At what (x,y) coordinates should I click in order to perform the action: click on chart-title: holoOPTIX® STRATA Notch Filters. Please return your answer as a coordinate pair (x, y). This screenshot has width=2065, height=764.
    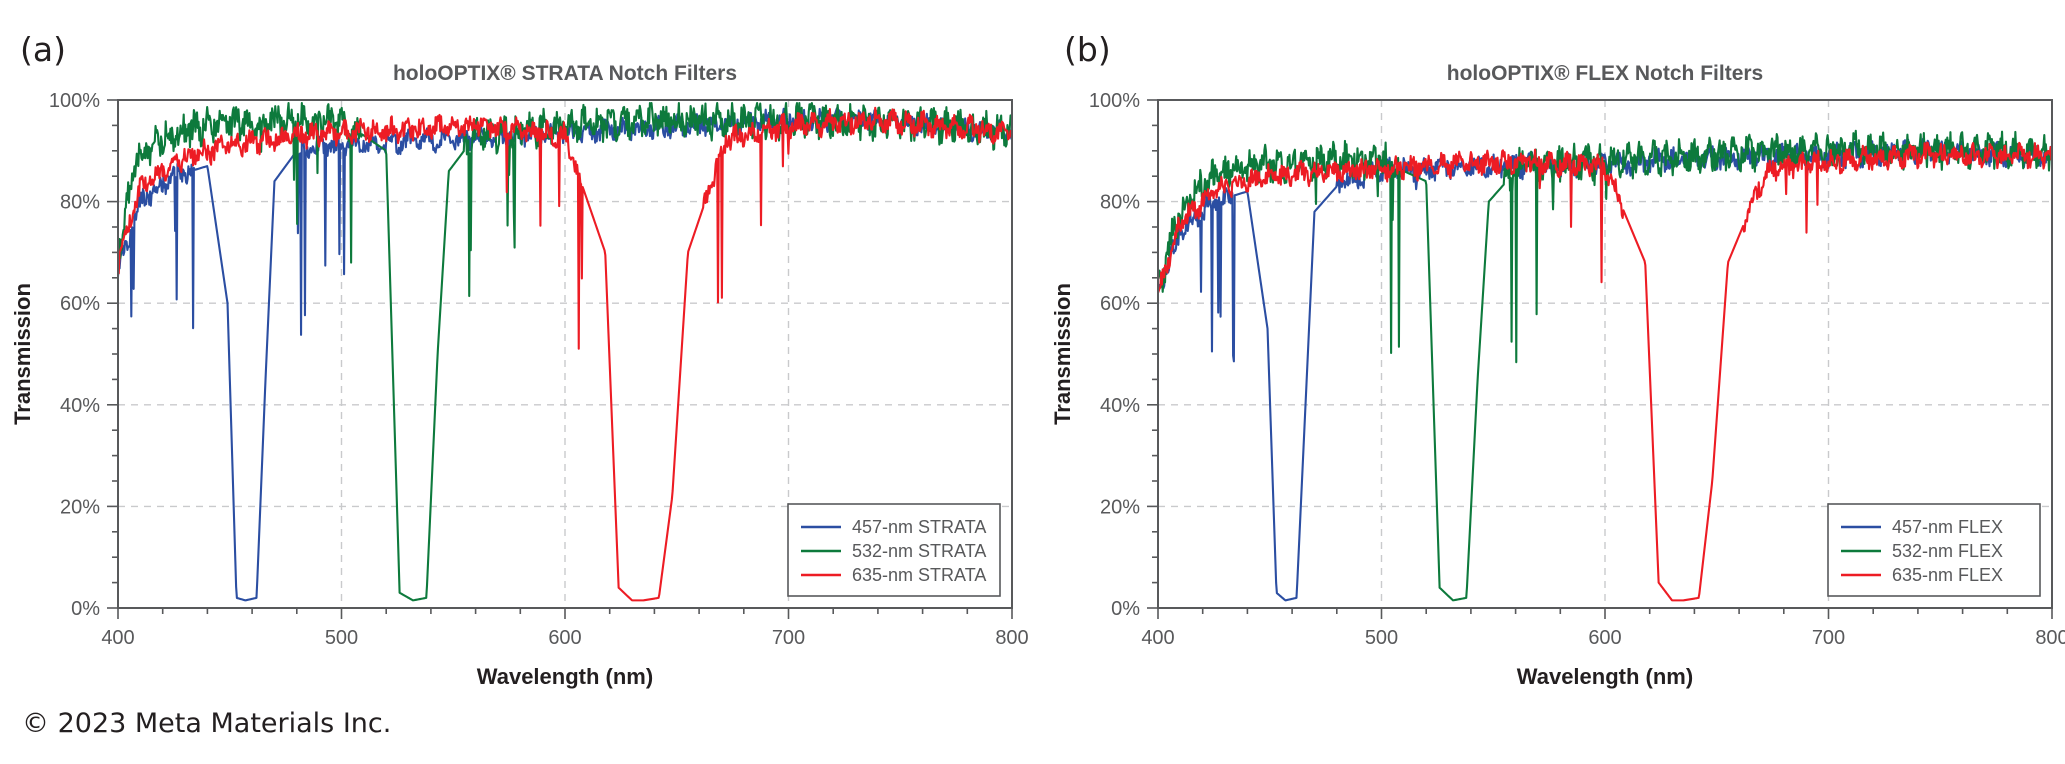
    Looking at the image, I should click on (565, 73).